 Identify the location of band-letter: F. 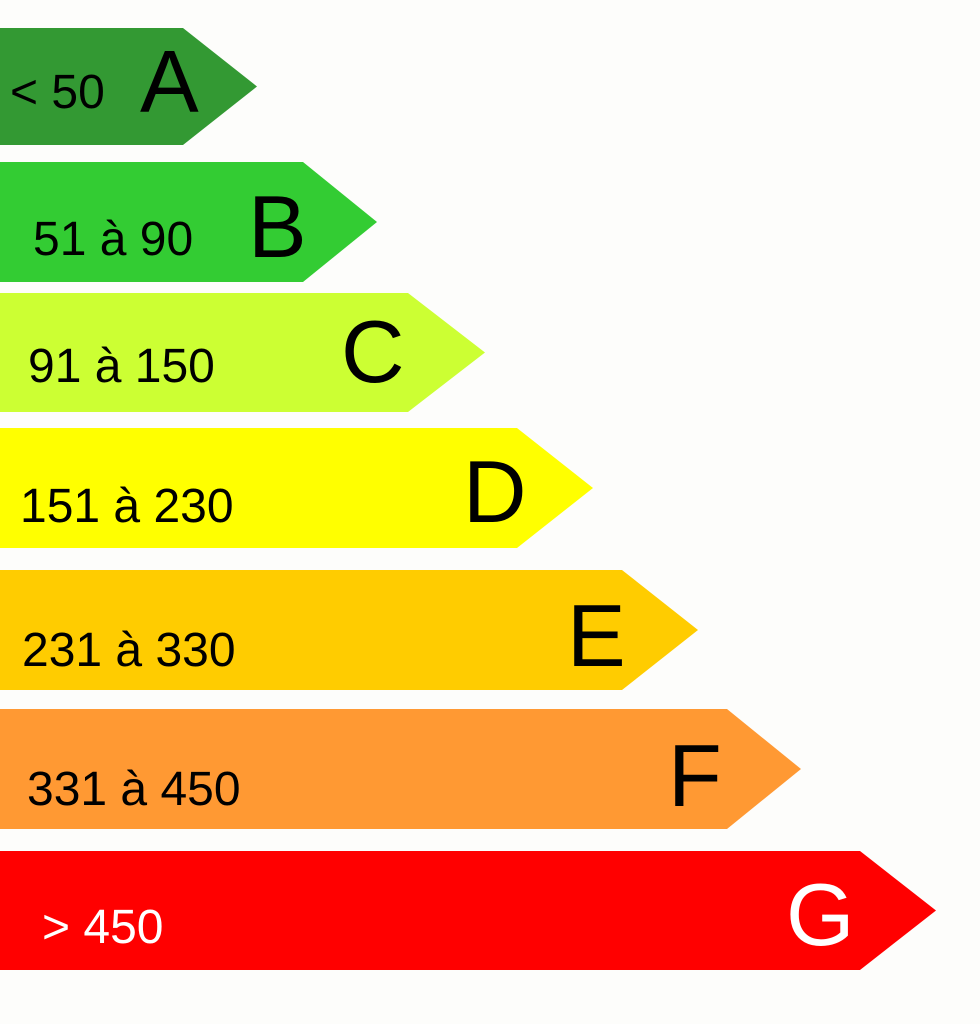
(695, 775).